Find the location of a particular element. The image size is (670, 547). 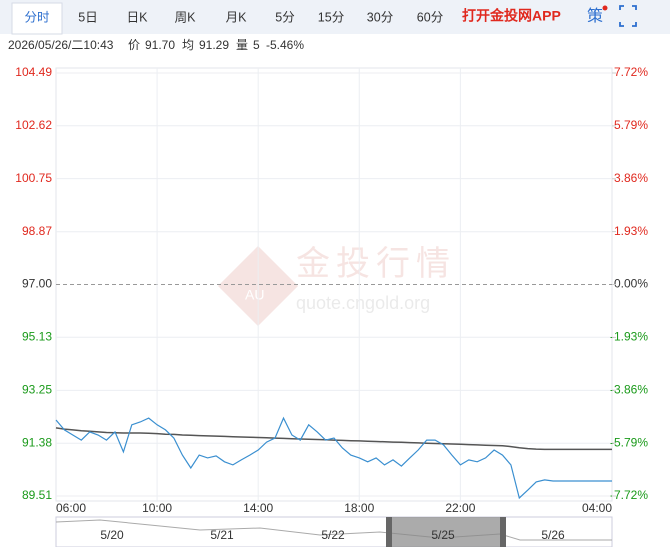

tab: 日K is located at coordinates (138, 17).